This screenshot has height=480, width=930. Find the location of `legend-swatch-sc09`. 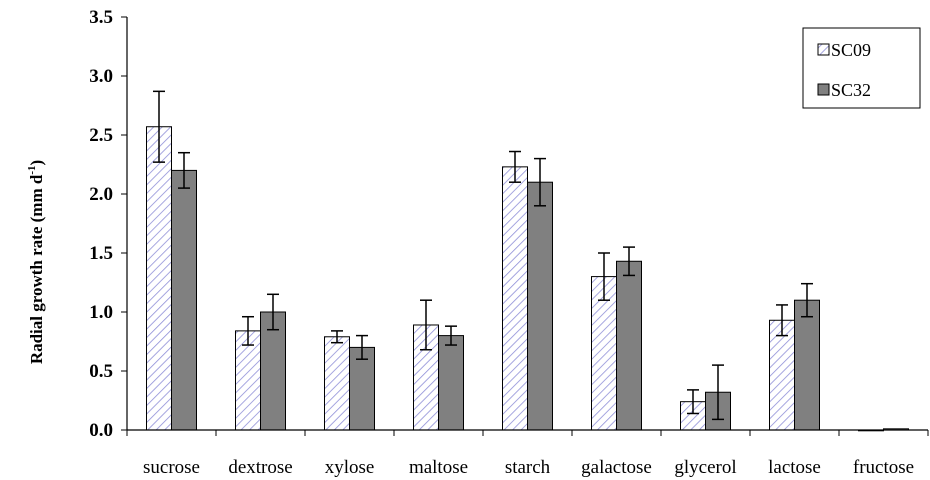

legend-swatch-sc09 is located at coordinates (823, 49).